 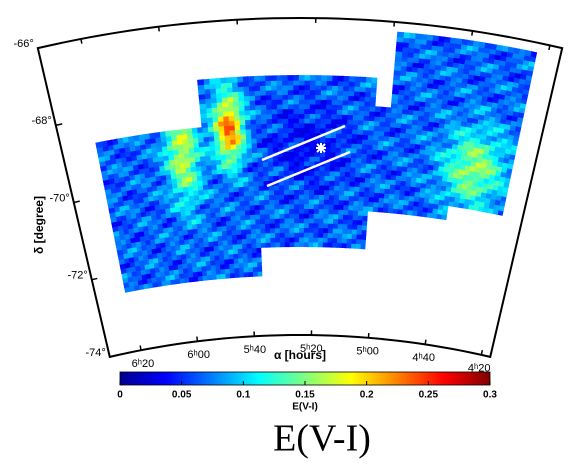 I want to click on y-tick-label: -72°, so click(x=77, y=276).